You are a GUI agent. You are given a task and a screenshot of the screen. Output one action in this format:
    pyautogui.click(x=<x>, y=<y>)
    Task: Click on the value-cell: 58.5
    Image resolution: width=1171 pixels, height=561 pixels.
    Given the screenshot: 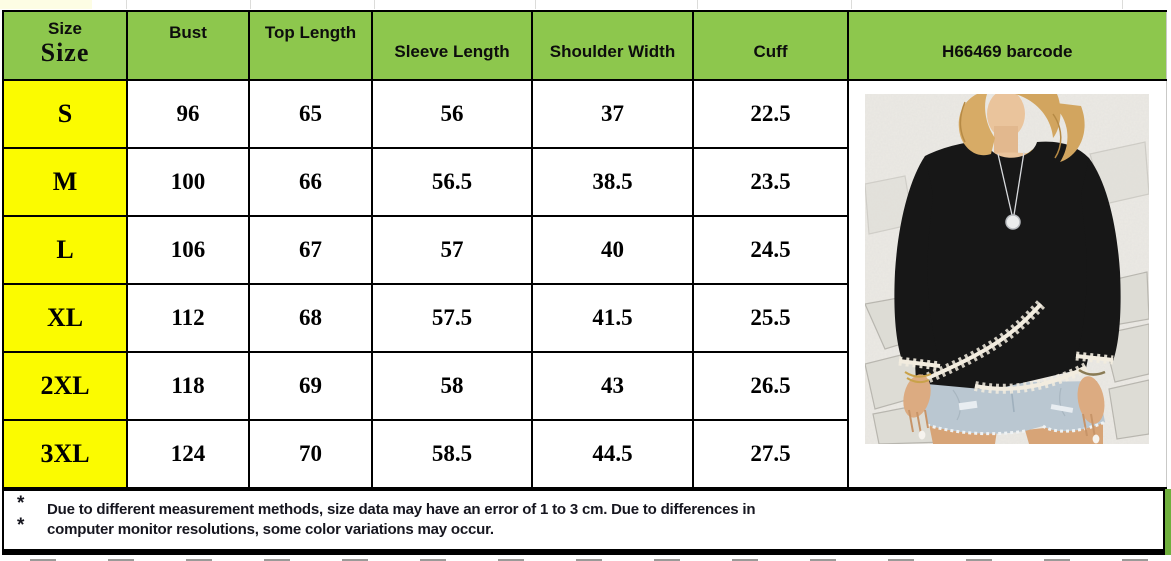 What is the action you would take?
    pyautogui.click(x=452, y=454)
    